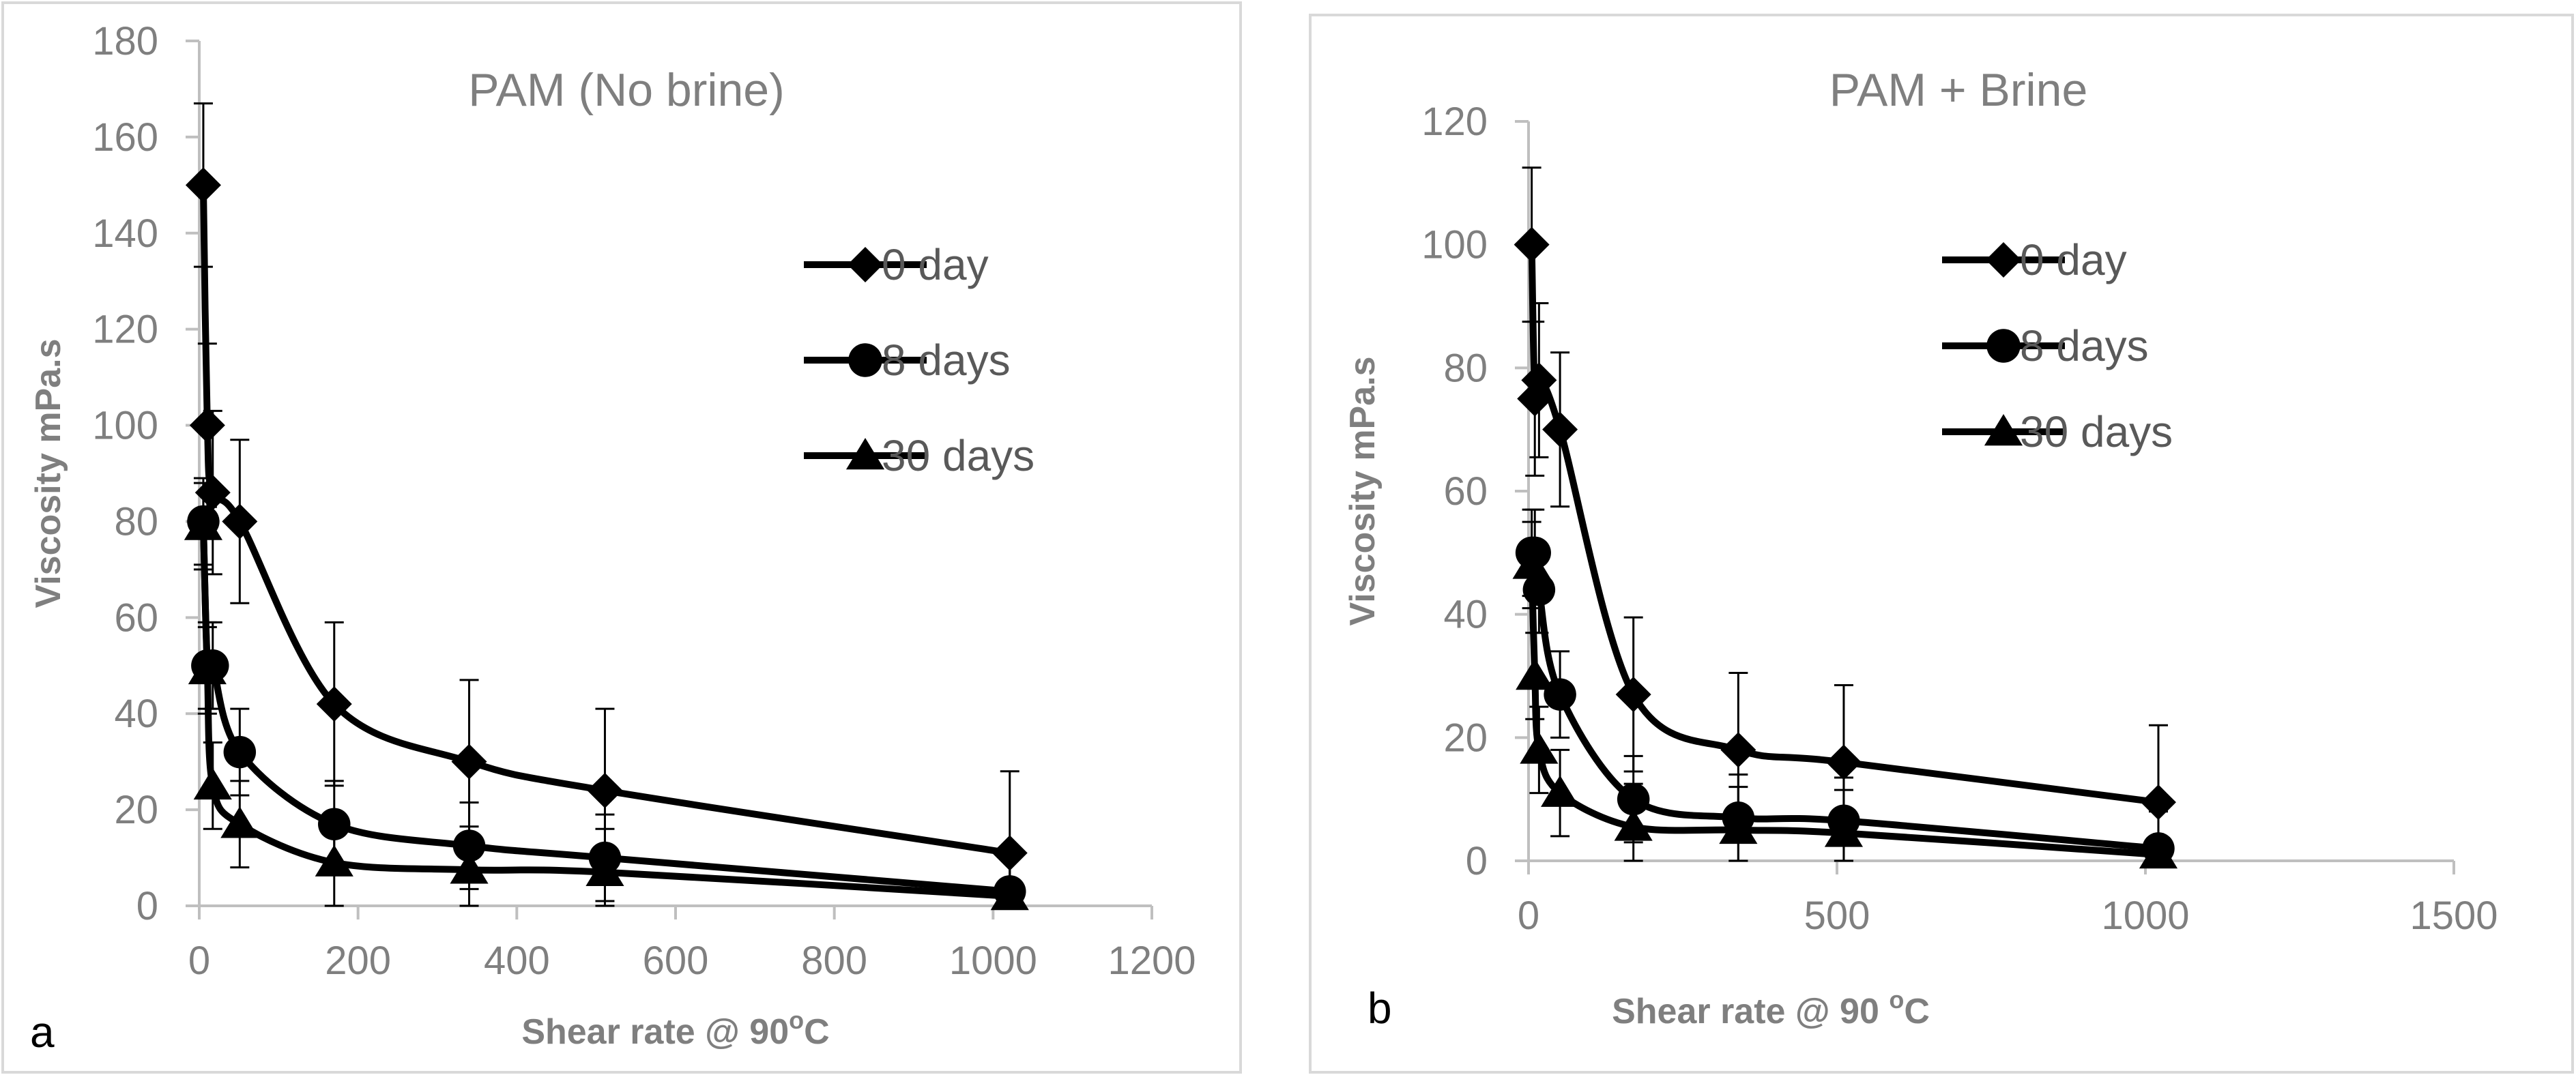 The height and width of the screenshot is (1075, 2576). I want to click on x-axis-label: Shear rate @ 90oC, so click(675, 1029).